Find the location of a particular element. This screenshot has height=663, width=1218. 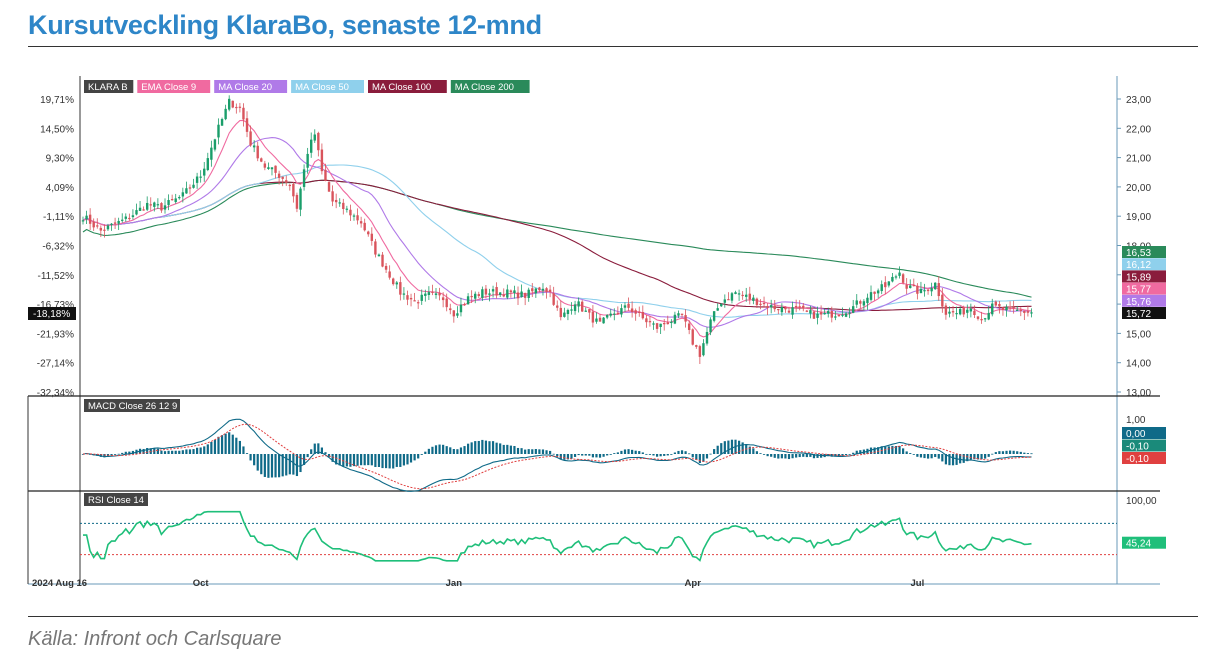

price-tick-label: 14,00 is located at coordinates (1138, 364).